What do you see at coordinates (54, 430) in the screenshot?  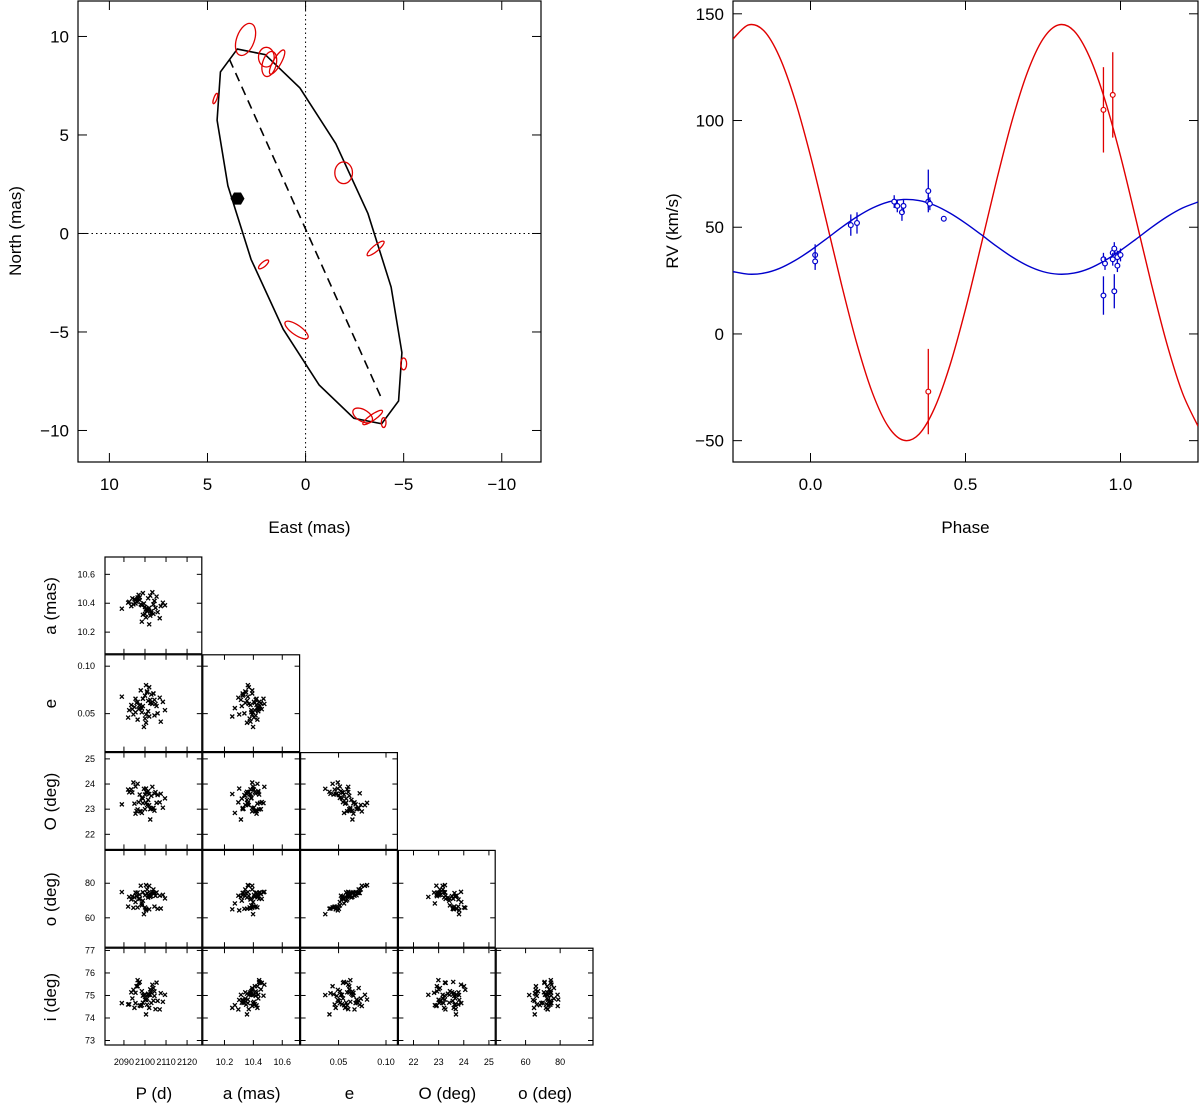 I see `y-tick-label: −10` at bounding box center [54, 430].